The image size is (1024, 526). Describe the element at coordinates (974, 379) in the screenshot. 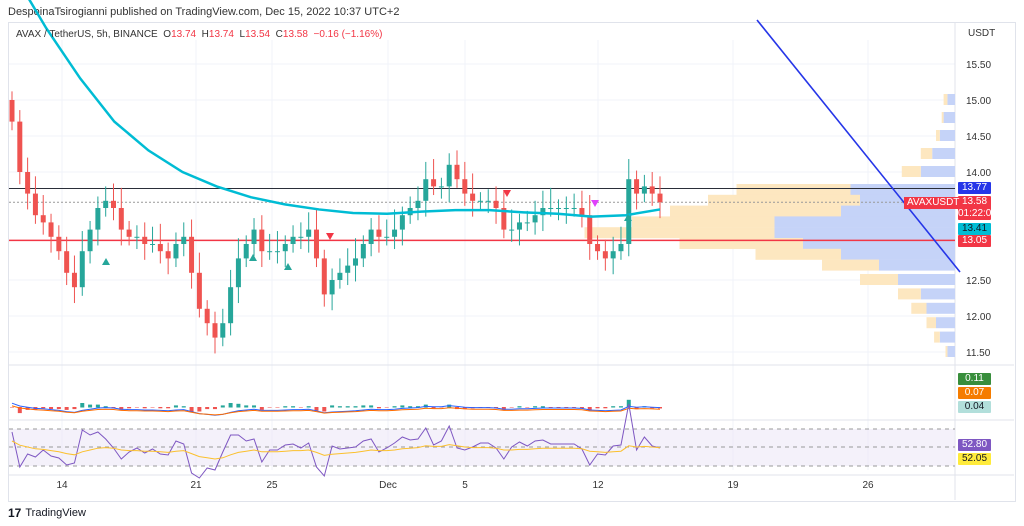

I see `tag-macd: 0.11` at that location.